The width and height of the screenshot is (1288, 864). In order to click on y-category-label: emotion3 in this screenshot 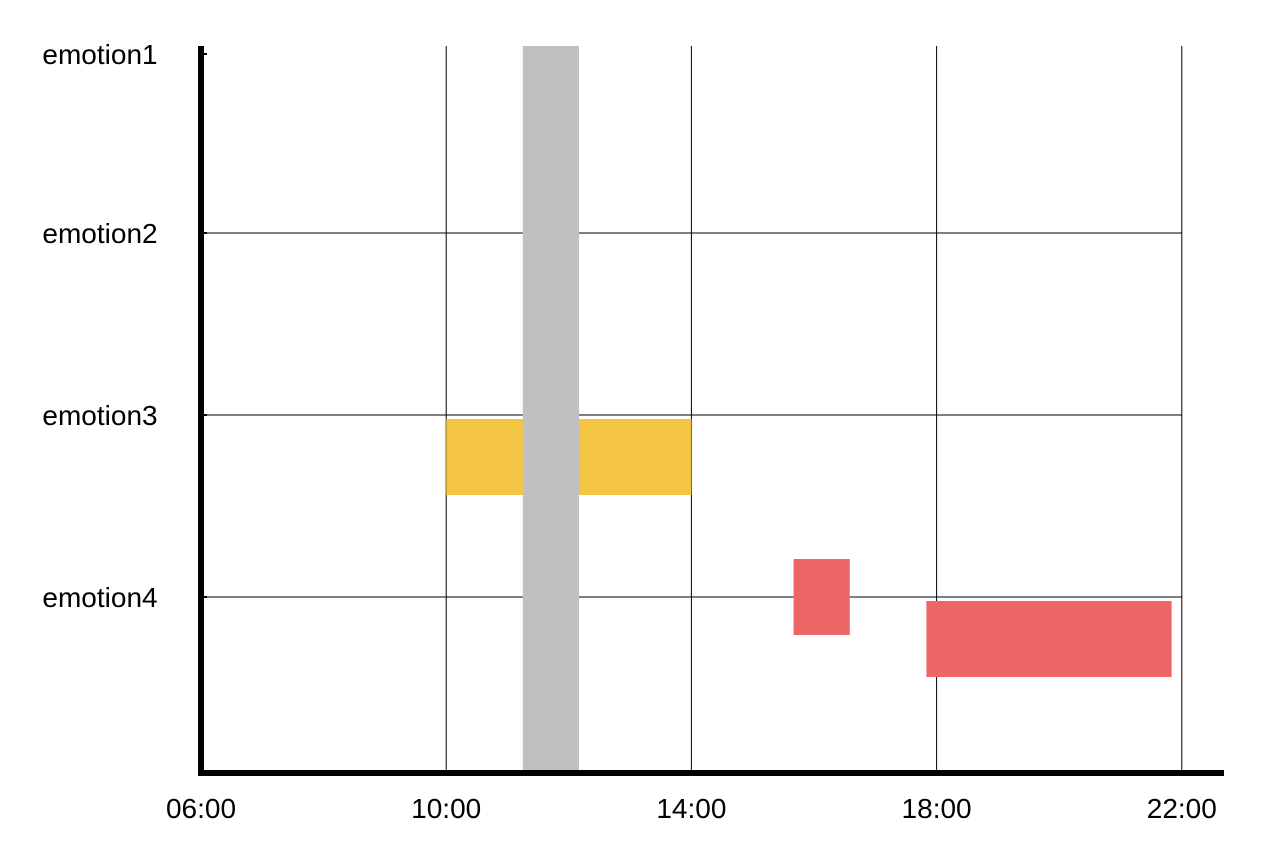, I will do `click(99, 415)`.